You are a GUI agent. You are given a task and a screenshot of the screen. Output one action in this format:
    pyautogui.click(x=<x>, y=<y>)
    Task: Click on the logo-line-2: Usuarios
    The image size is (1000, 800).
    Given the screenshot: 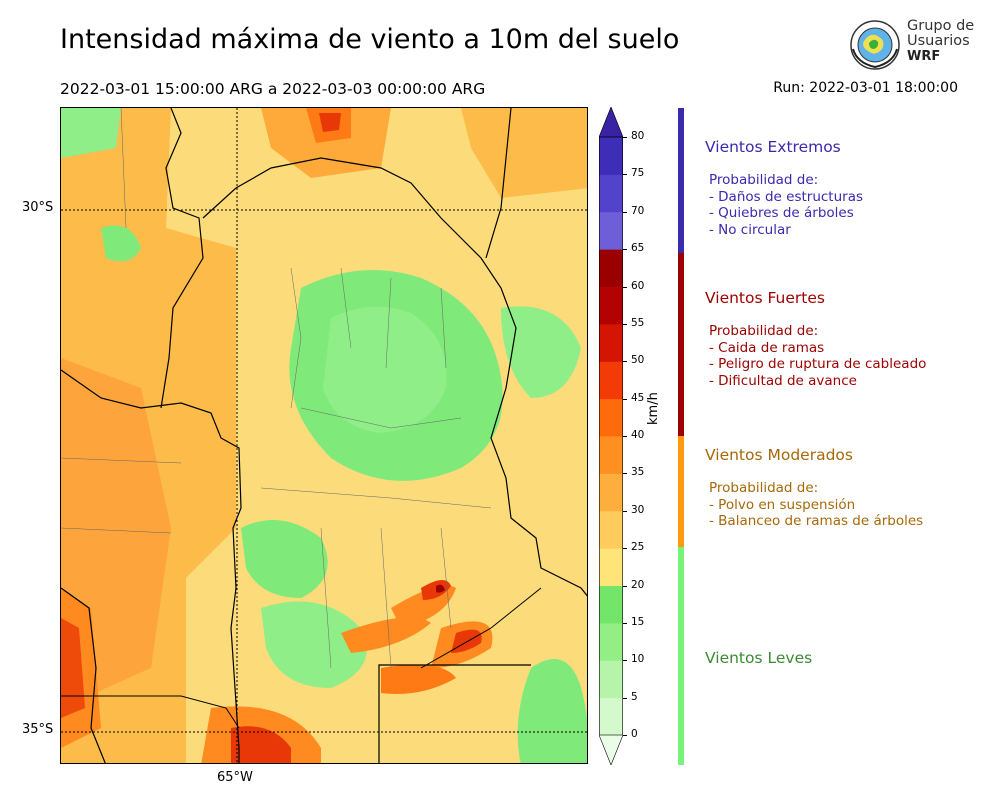 What is the action you would take?
    pyautogui.click(x=938, y=41)
    